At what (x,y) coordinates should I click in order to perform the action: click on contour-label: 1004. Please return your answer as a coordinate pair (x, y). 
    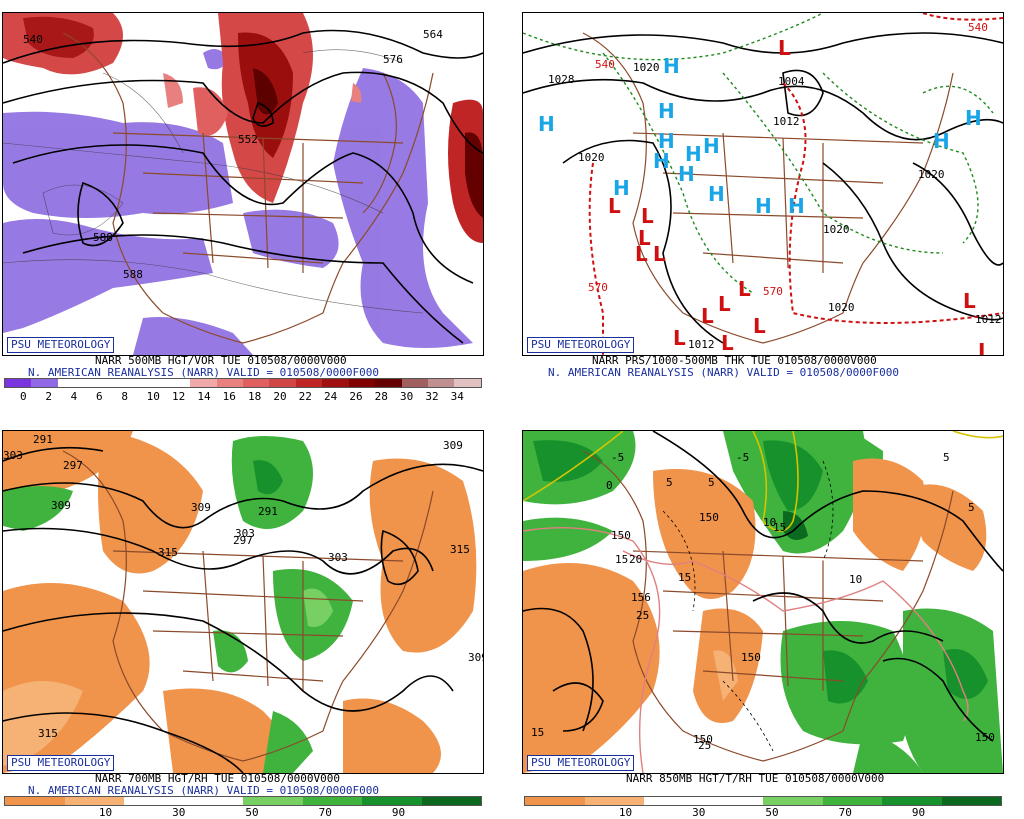
    Looking at the image, I should click on (791, 81).